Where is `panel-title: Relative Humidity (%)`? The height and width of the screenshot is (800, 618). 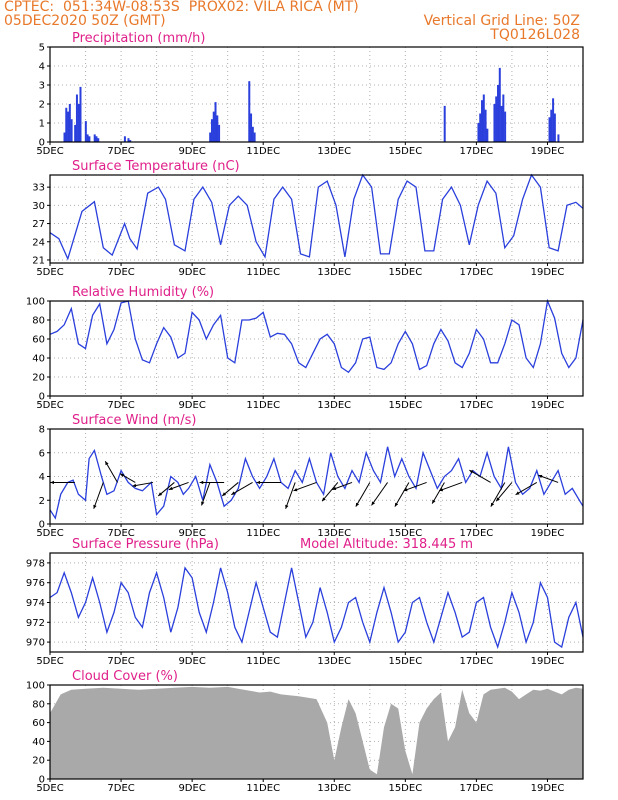 panel-title: Relative Humidity (%) is located at coordinates (143, 292).